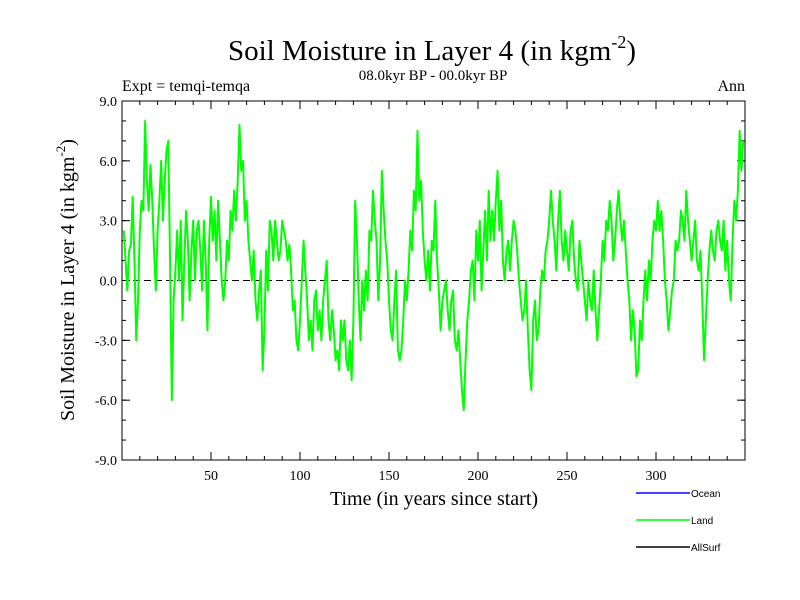 The width and height of the screenshot is (800, 600). Describe the element at coordinates (300, 476) in the screenshot. I see `x-tick-label: 100` at that location.